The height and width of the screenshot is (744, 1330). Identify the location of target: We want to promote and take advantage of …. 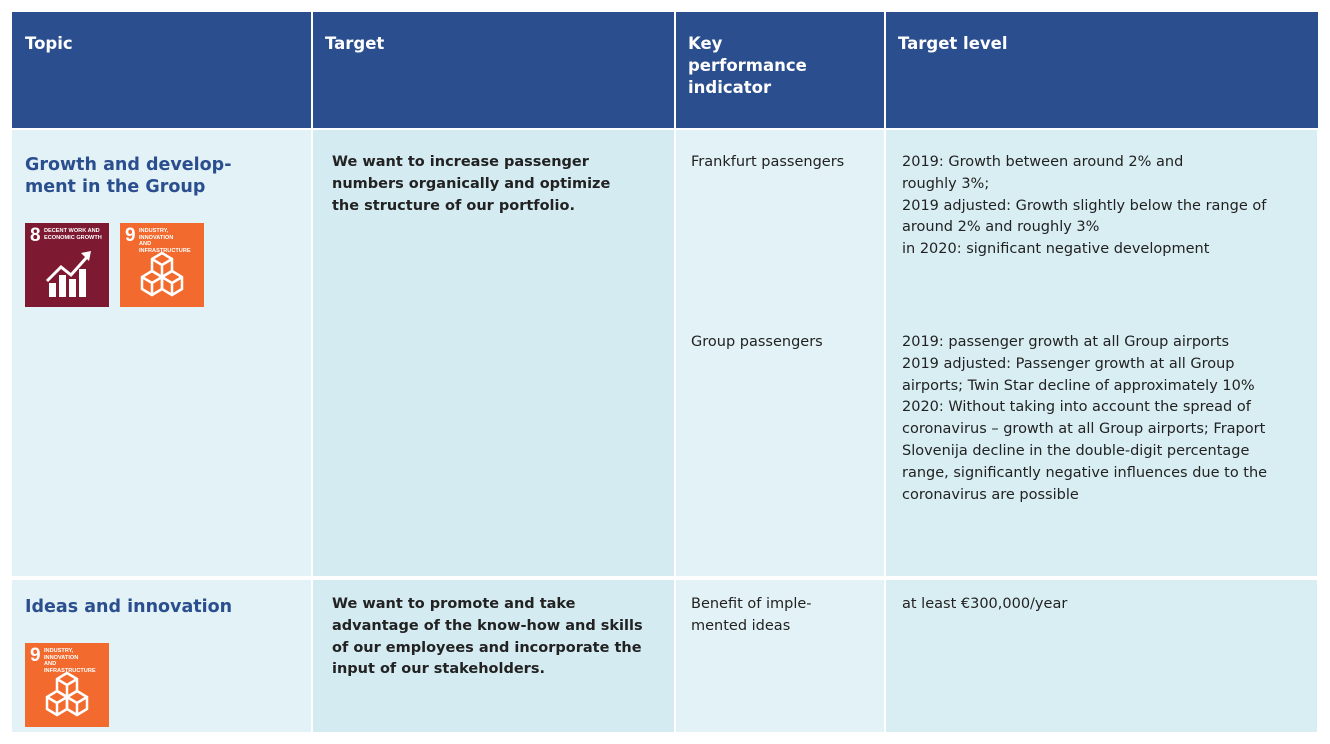
(487, 637).